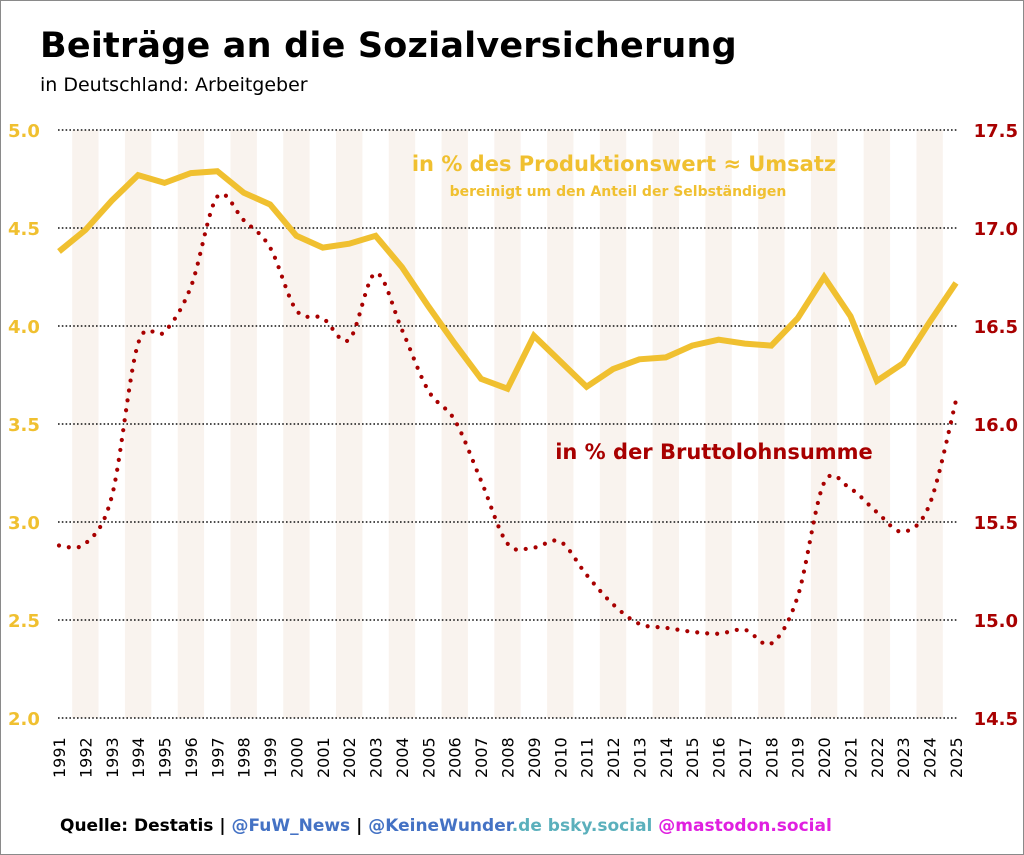 The image size is (1024, 855). I want to click on x-axis-tick-label: 2017, so click(745, 757).